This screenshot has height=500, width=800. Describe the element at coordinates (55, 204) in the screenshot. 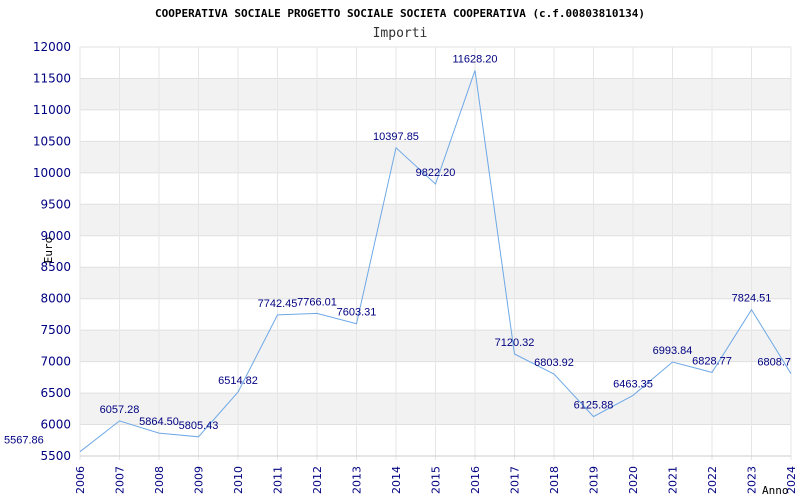

I see `y-tick-label: 9500` at that location.